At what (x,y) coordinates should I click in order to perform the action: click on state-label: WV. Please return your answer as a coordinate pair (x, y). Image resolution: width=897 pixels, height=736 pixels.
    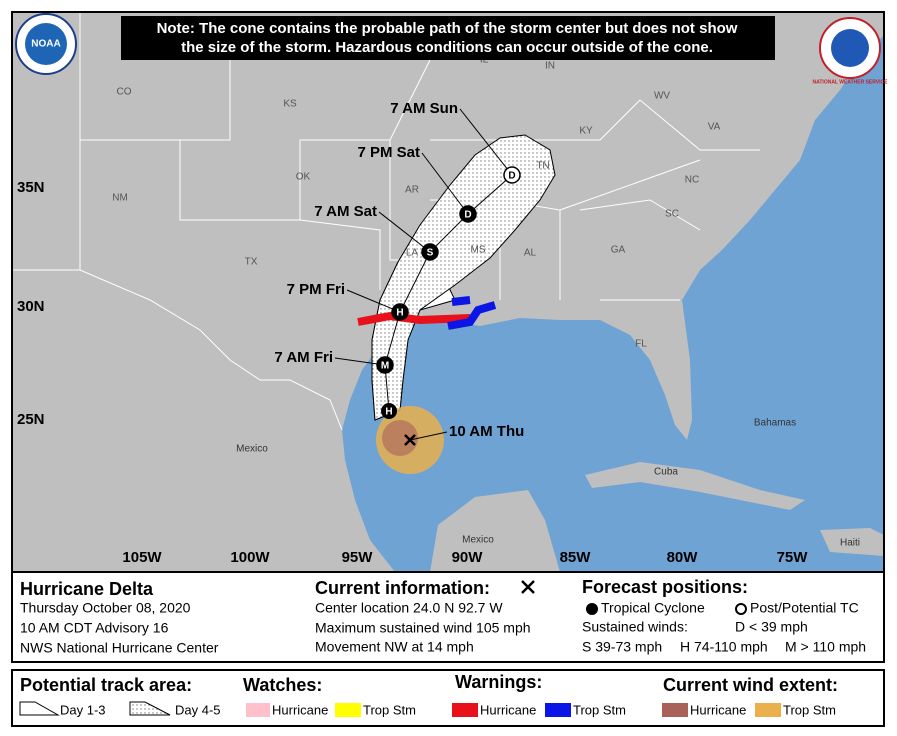
    Looking at the image, I should click on (662, 96).